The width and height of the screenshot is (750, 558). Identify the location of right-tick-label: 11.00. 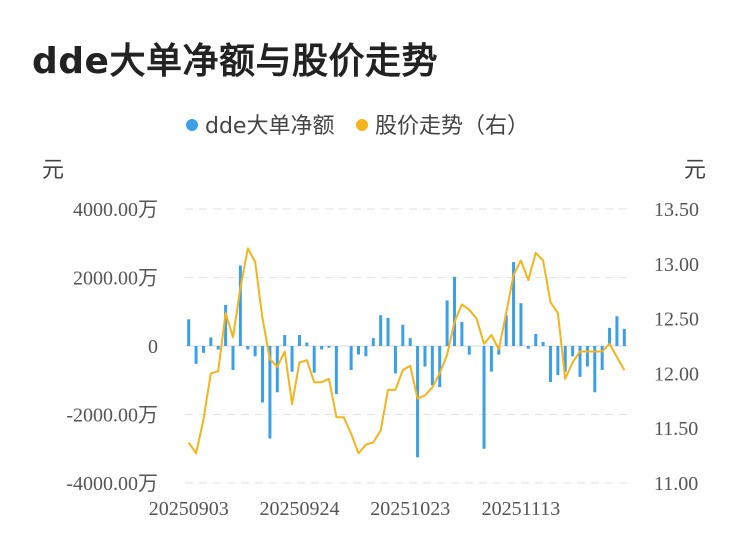
(676, 484).